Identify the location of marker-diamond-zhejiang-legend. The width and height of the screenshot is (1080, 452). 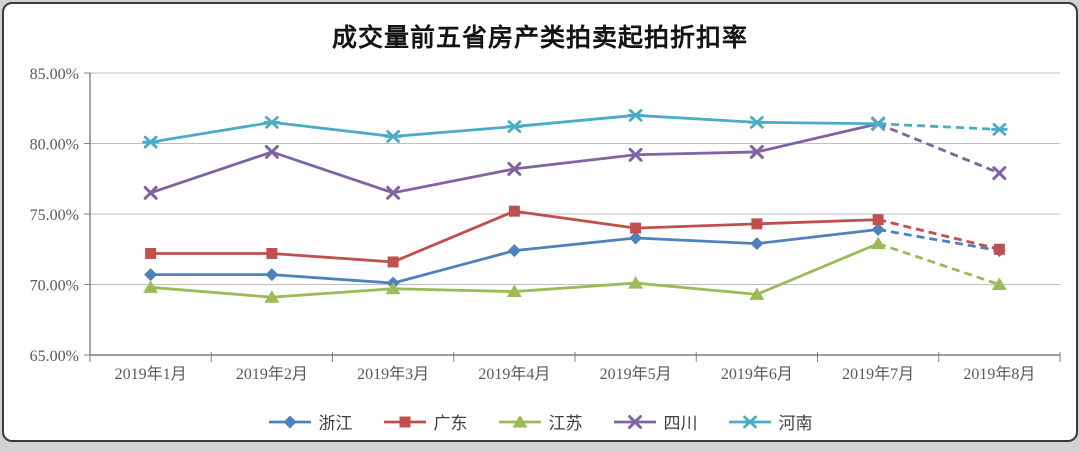
(289, 421).